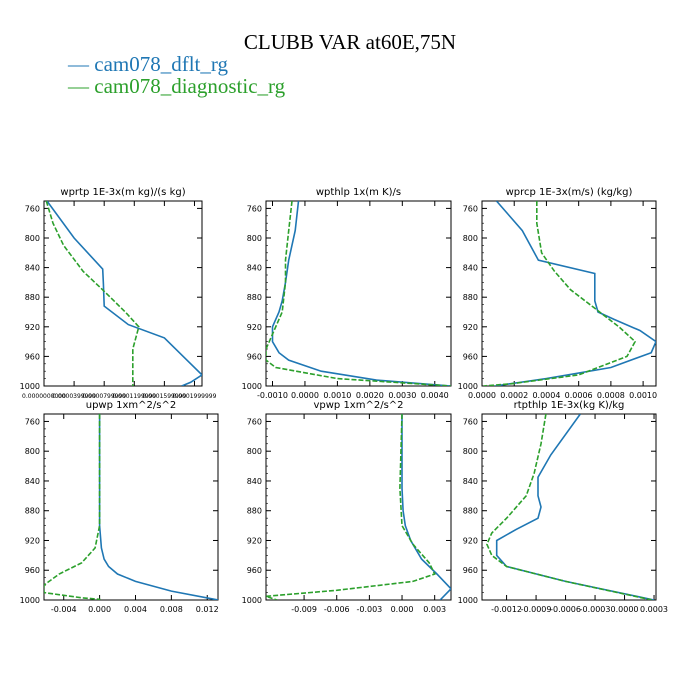  What do you see at coordinates (164, 396) in the screenshot?
I see `x-tick-label: 0.0001599999` at bounding box center [164, 396].